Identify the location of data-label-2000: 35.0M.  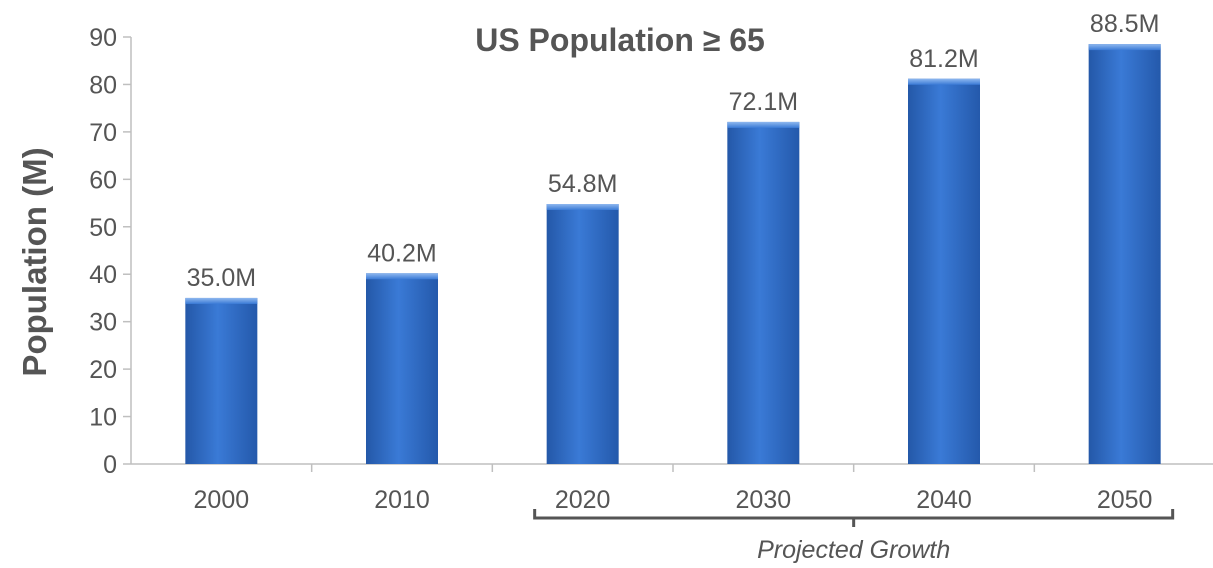
(221, 278).